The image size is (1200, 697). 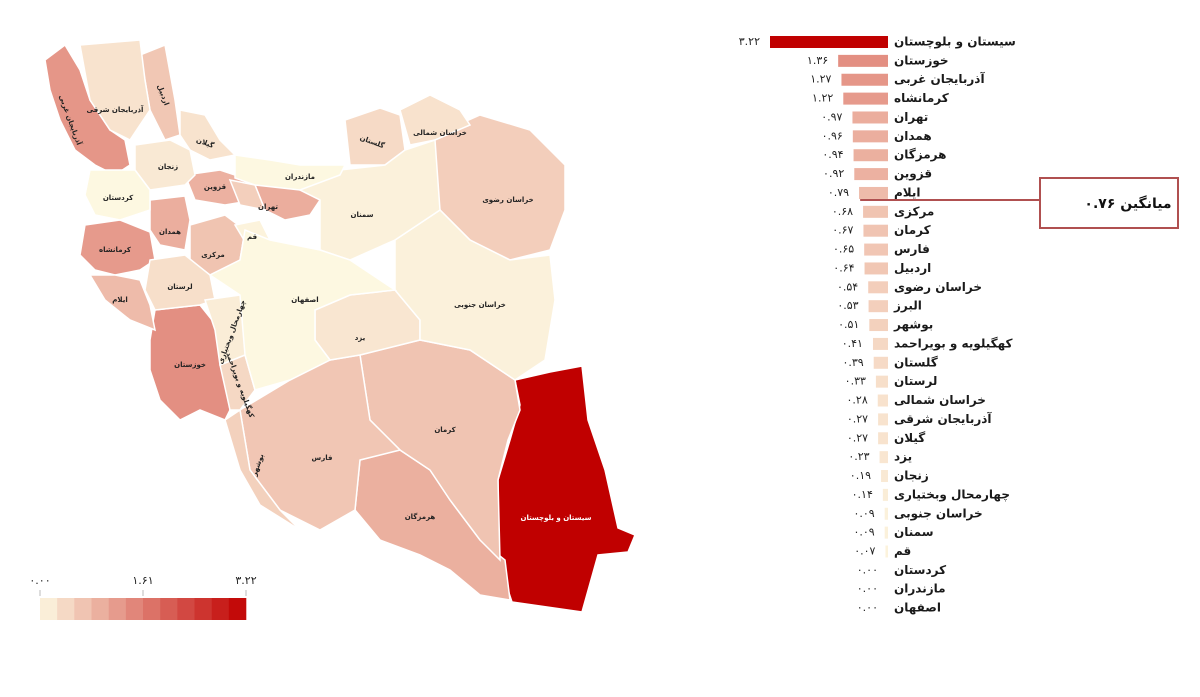 I want to click on value-label: ۰.۷۹, so click(x=838, y=192).